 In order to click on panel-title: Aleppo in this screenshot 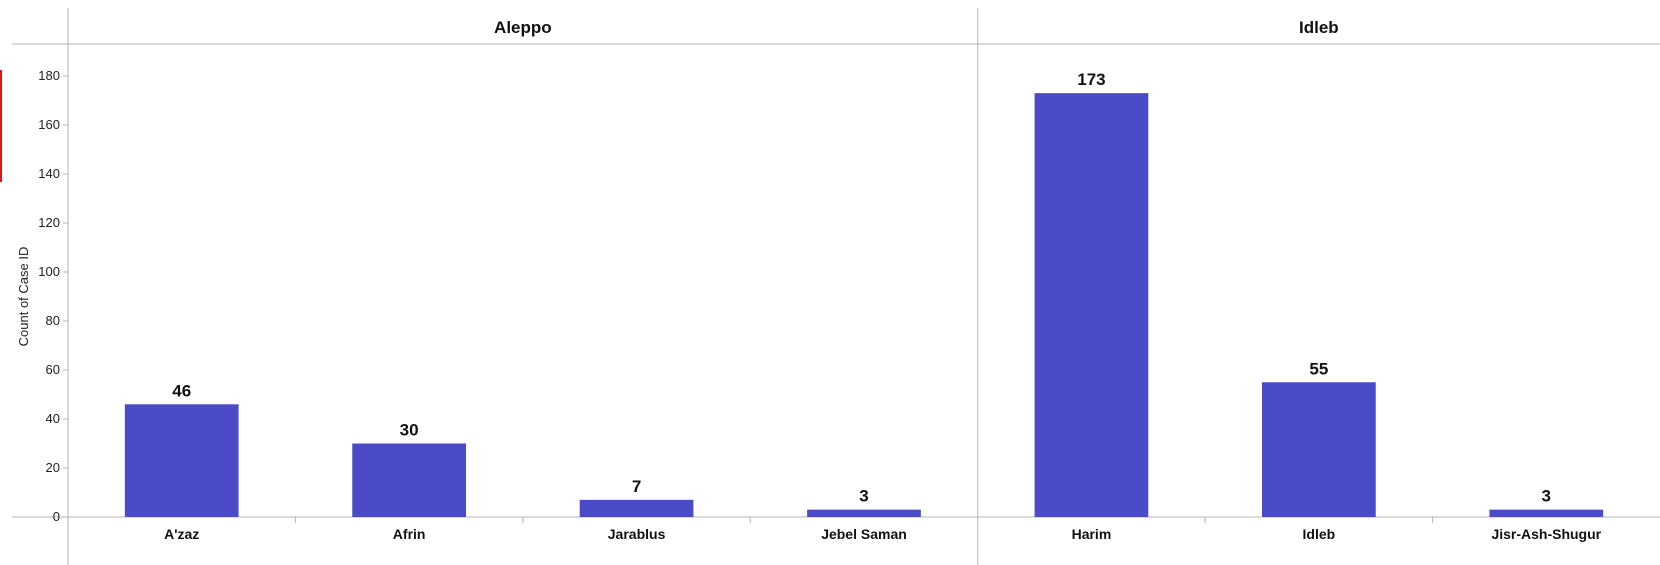, I will do `click(523, 27)`.